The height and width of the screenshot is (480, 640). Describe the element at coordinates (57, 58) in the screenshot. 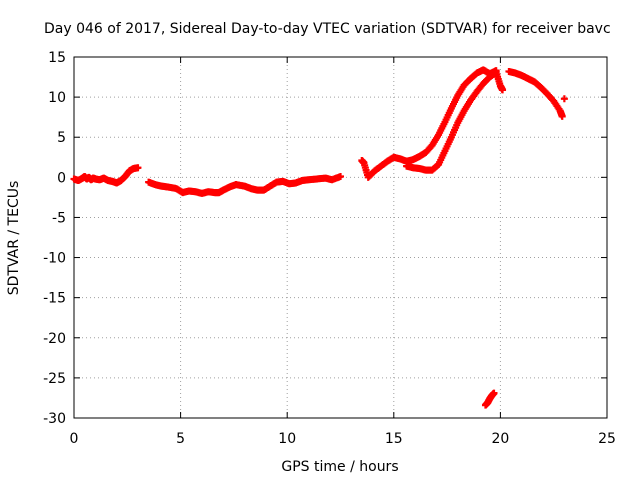

I see `y-tick-label: 15` at that location.